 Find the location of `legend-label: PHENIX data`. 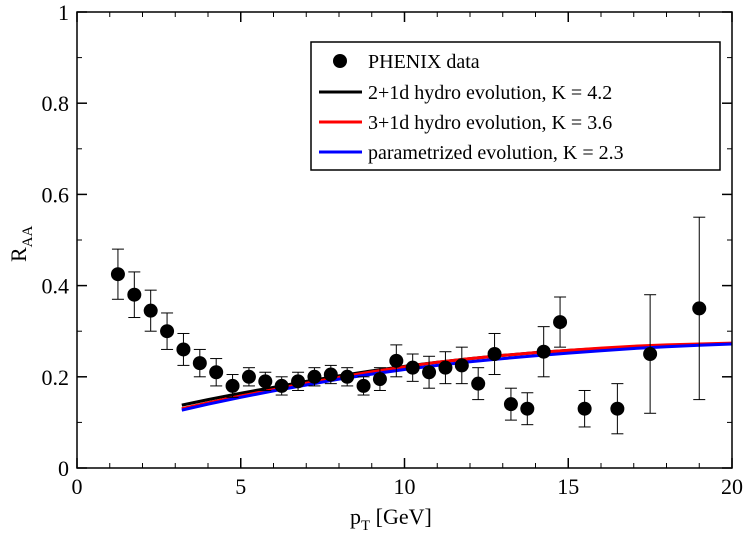

legend-label: PHENIX data is located at coordinates (424, 62).